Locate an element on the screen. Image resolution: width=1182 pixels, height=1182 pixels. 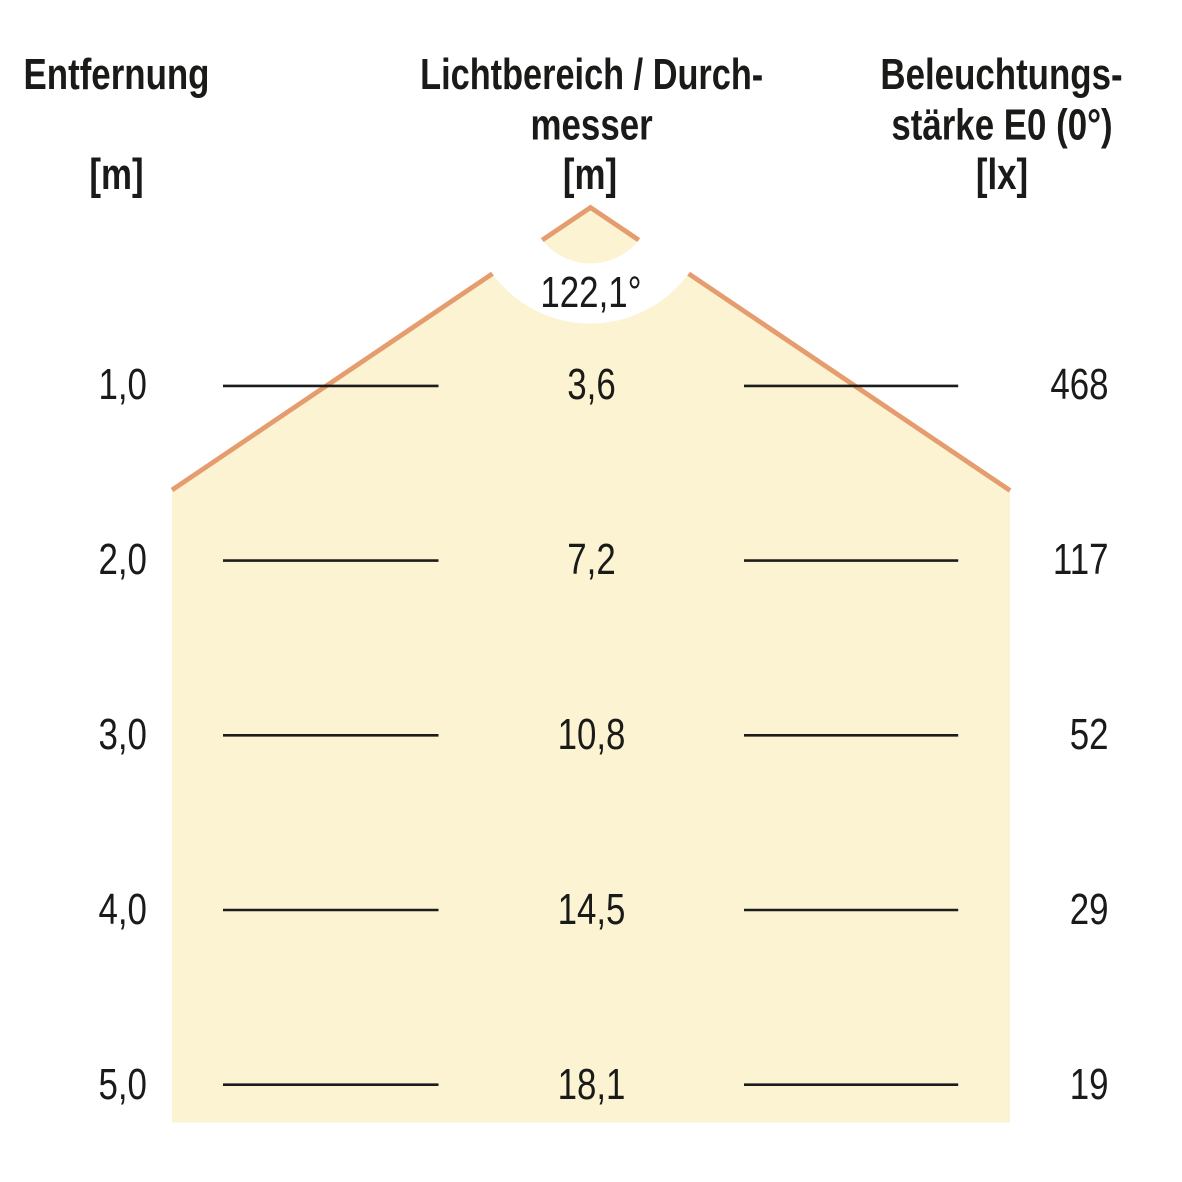
svg-text: 14,5 is located at coordinates (592, 909).